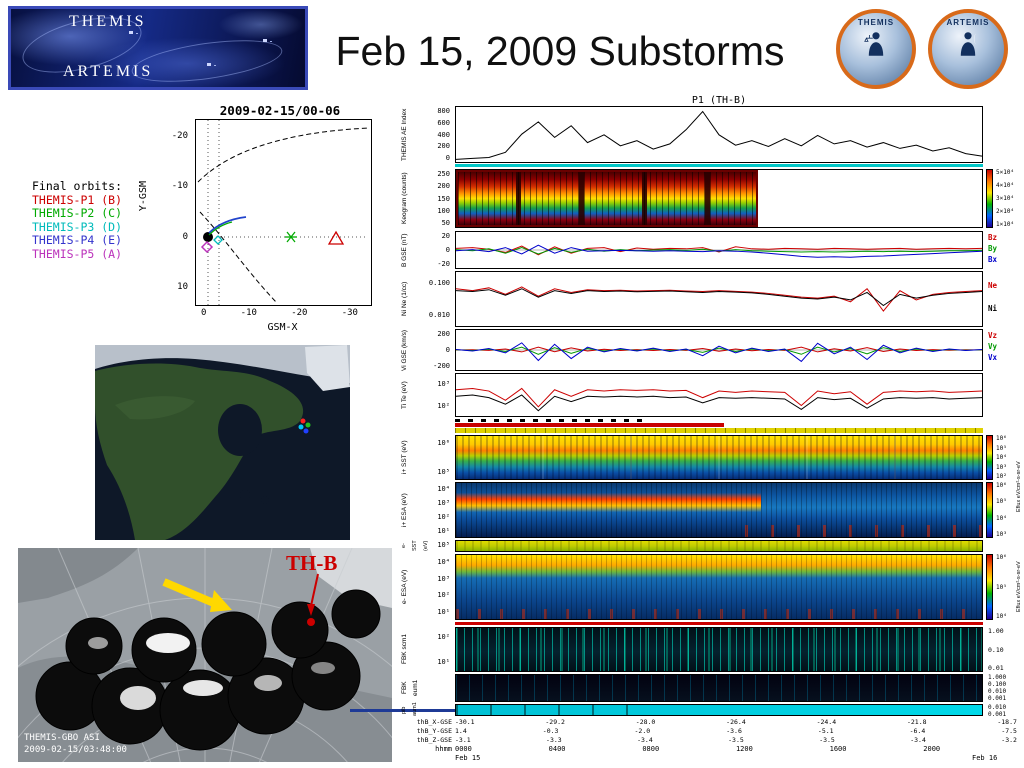 The image size is (1024, 768). I want to click on ae-panel, so click(719, 134).